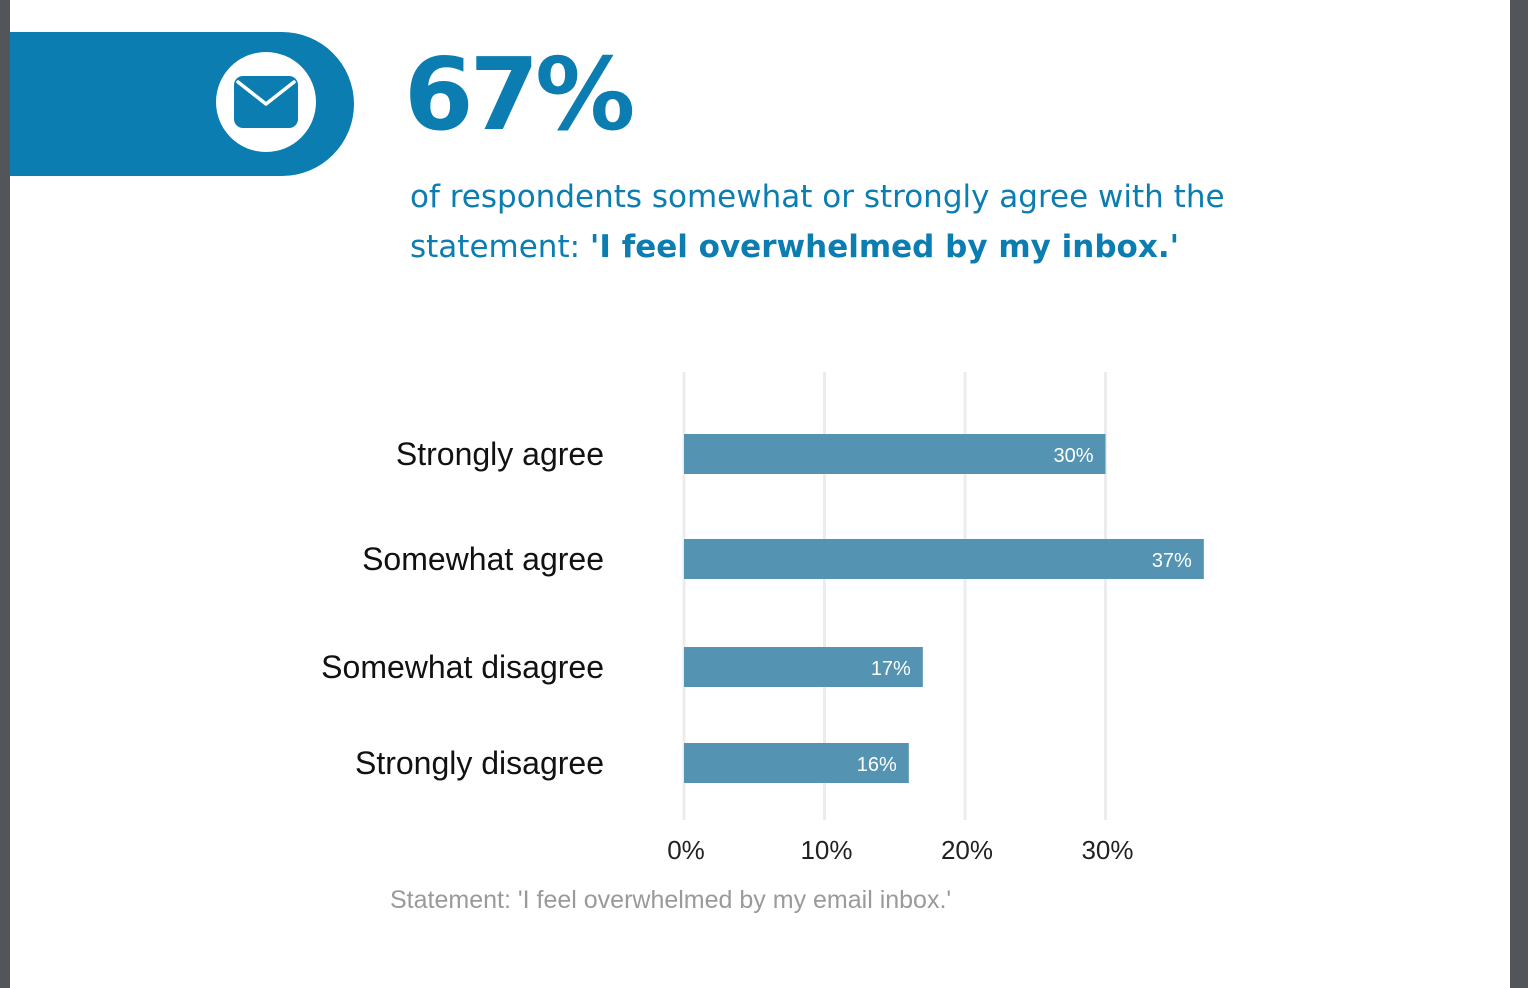 This screenshot has width=1528, height=988. I want to click on header-banner, so click(182, 104).